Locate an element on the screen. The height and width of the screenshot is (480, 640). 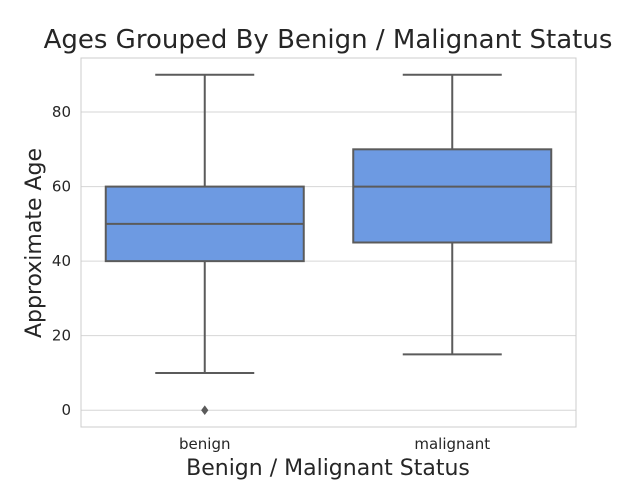
y-tick-label: 0 is located at coordinates (66, 410).